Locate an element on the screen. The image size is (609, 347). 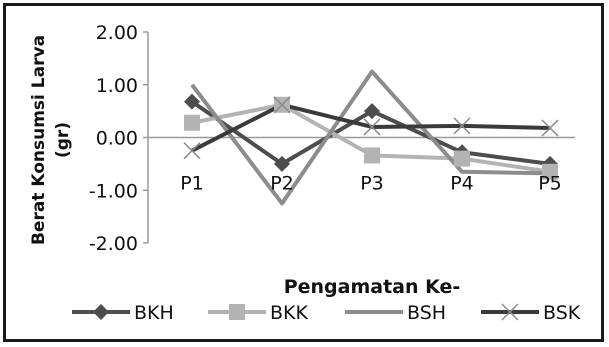
legend-item-bsk: BSK is located at coordinates (531, 313).